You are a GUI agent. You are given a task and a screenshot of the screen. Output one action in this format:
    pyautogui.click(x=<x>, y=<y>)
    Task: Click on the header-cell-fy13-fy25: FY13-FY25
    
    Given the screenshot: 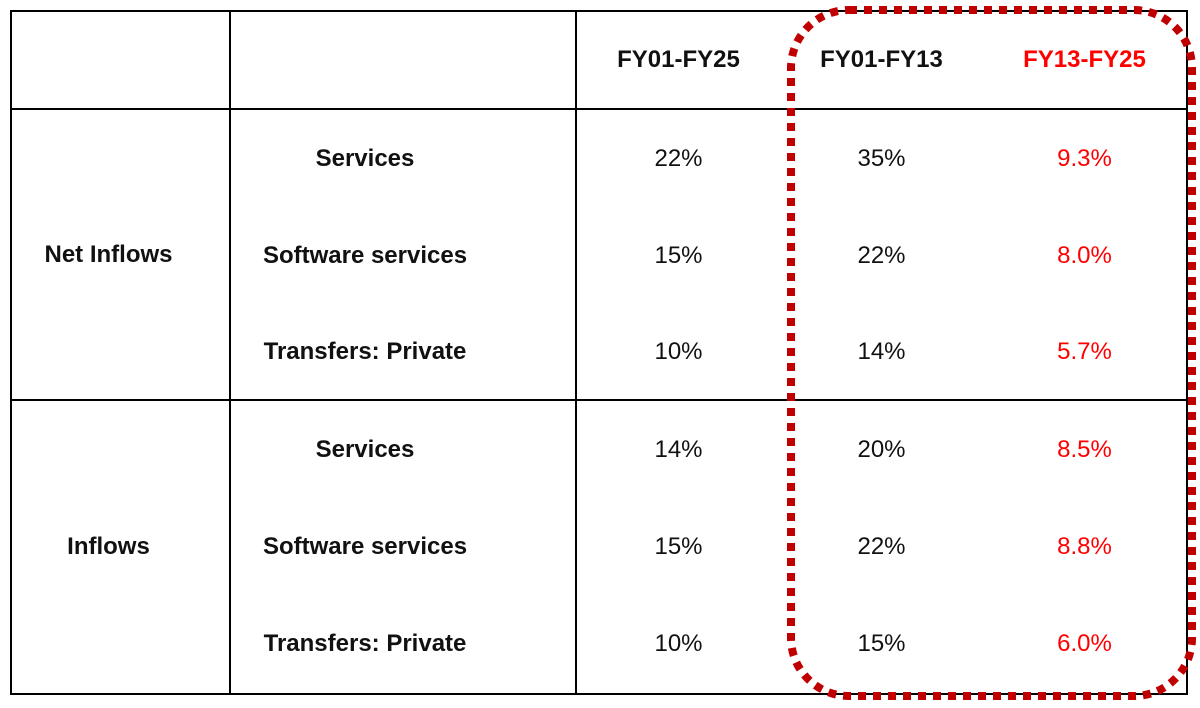 What is the action you would take?
    pyautogui.click(x=1084, y=61)
    